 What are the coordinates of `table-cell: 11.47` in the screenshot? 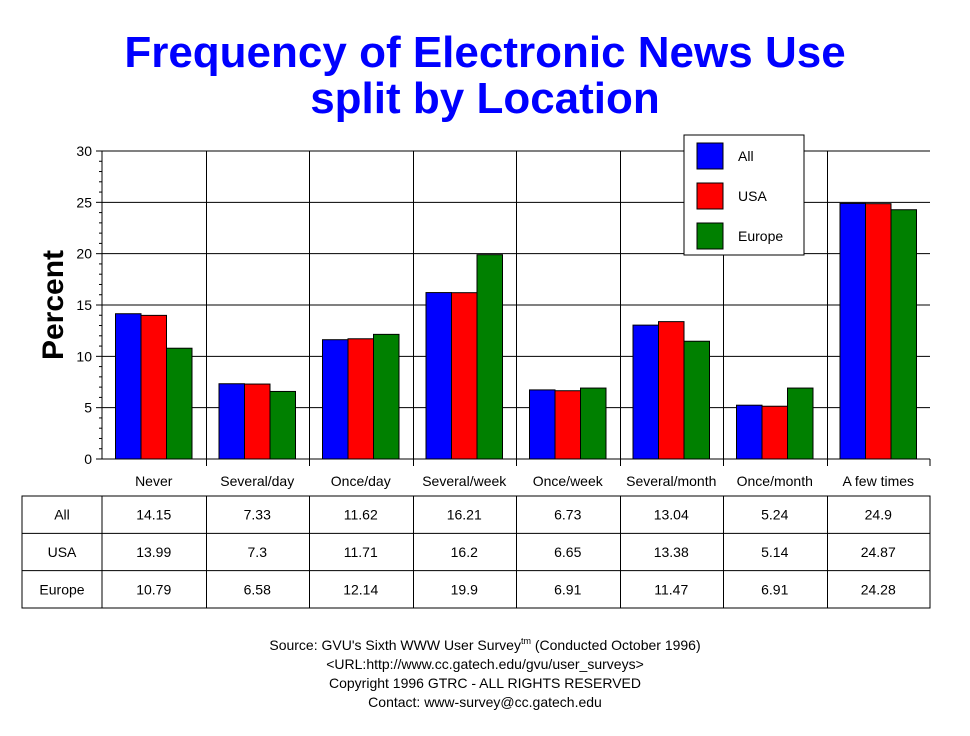 It's located at (671, 589).